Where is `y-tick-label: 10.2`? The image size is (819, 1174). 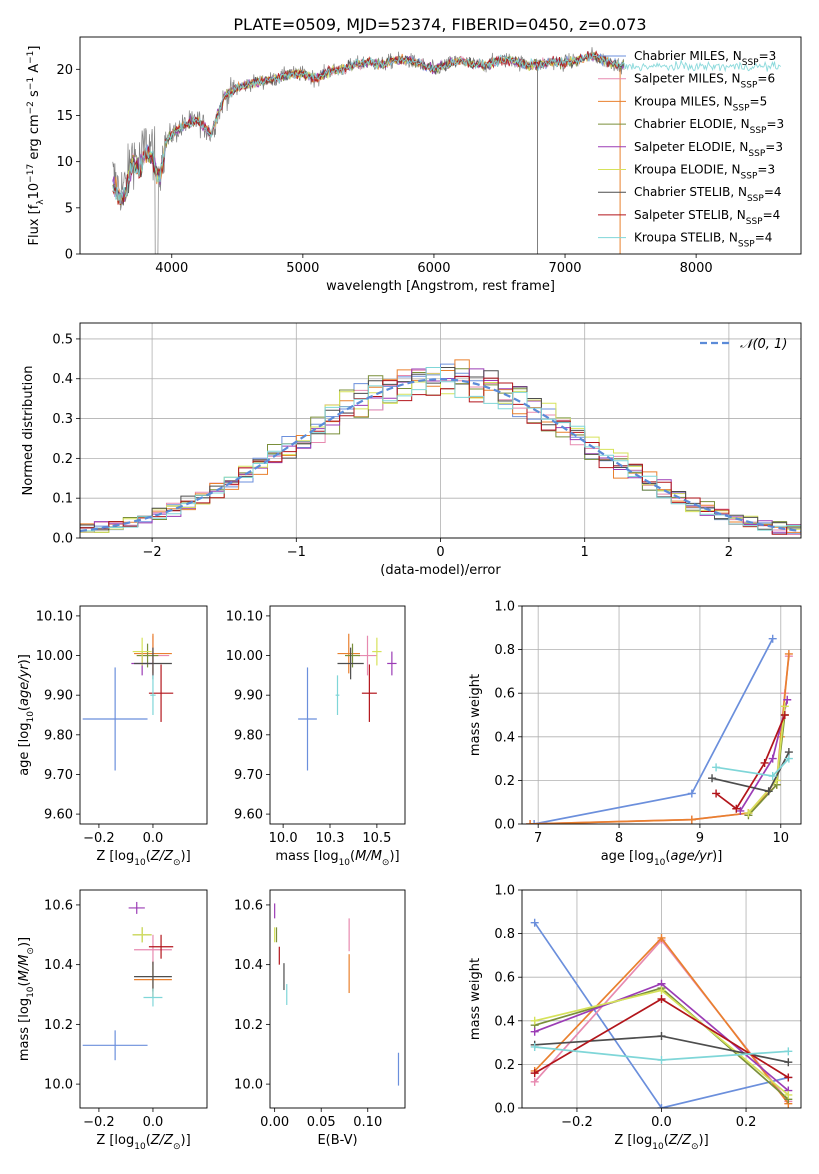 y-tick-label: 10.2 is located at coordinates (58, 1025).